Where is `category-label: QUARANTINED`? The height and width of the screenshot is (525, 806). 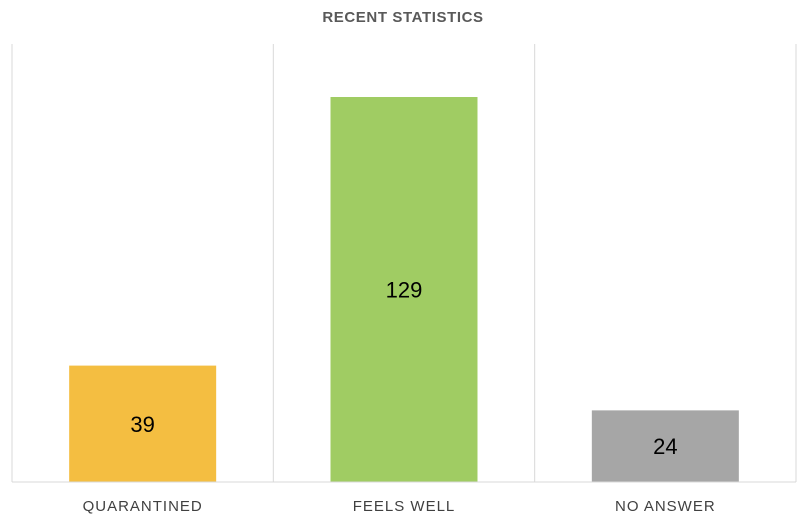
category-label: QUARANTINED is located at coordinates (143, 506).